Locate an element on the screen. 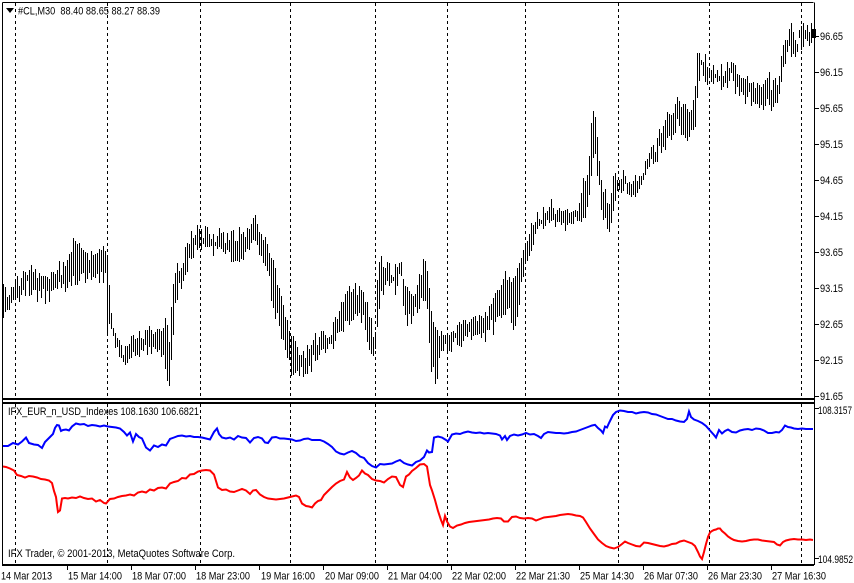  svg-text: 92.15 is located at coordinates (831, 361).